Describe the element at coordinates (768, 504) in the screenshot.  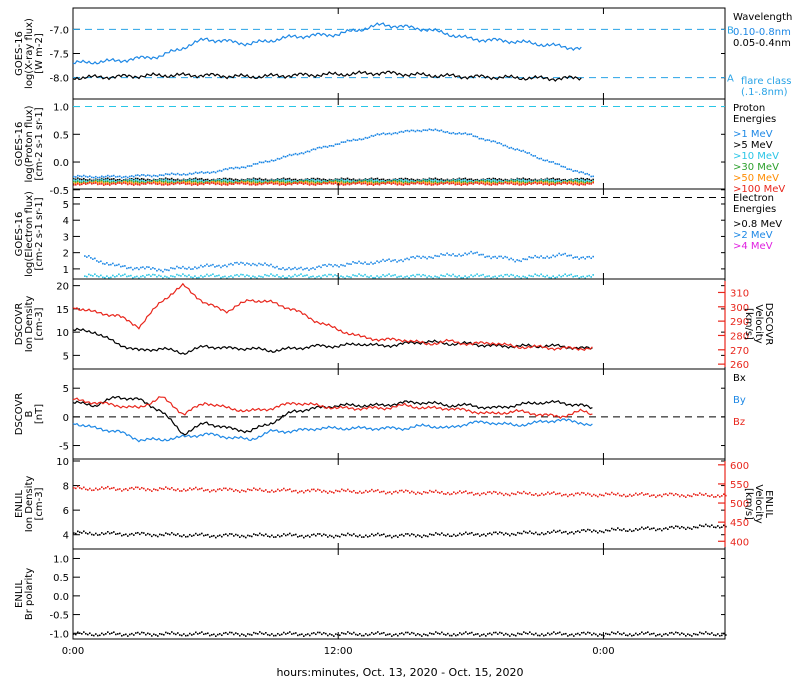
I see `right-axis-label-line: ENLIL` at that location.